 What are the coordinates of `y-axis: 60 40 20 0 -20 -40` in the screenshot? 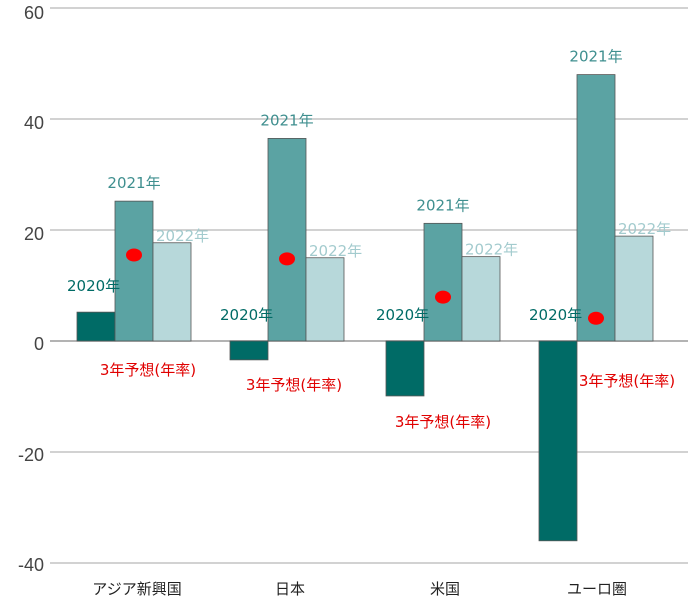 It's located at (31, 289).